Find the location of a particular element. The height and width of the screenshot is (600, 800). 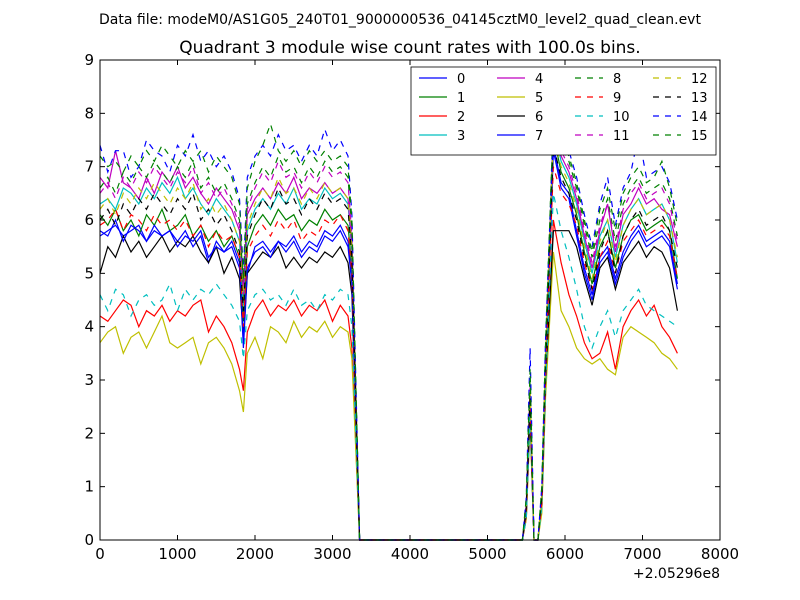

x-tick-label-5: 5000 is located at coordinates (487, 554).